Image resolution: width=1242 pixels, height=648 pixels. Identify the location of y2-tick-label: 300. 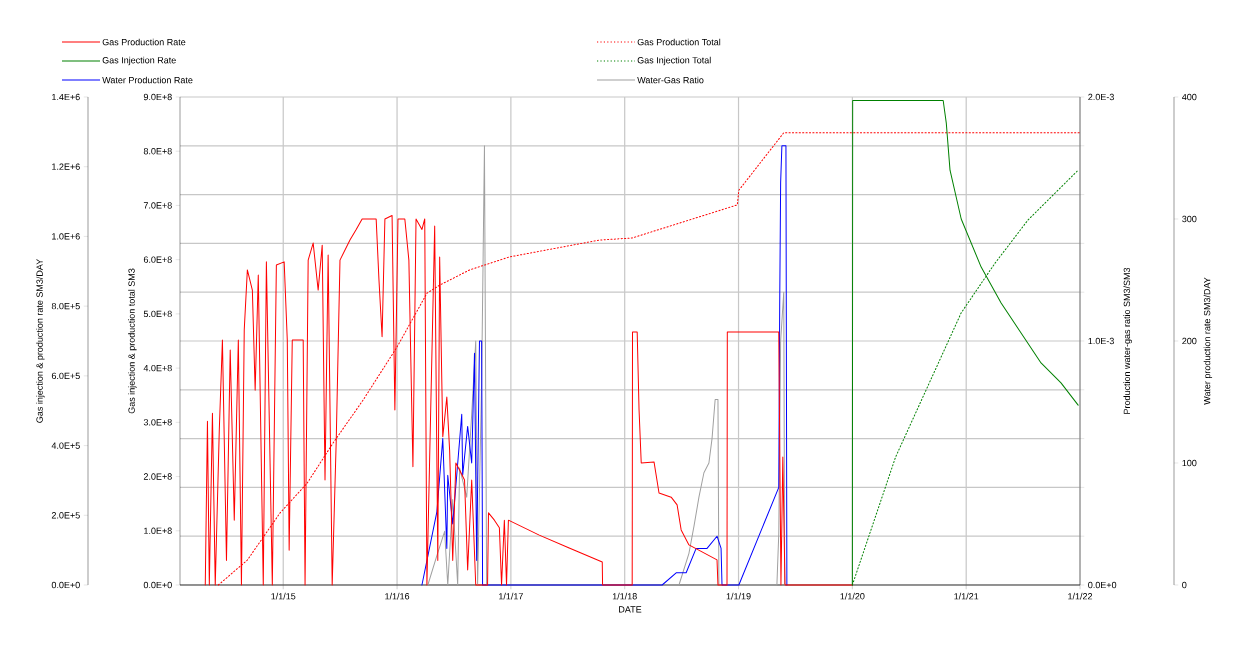
(1189, 219).